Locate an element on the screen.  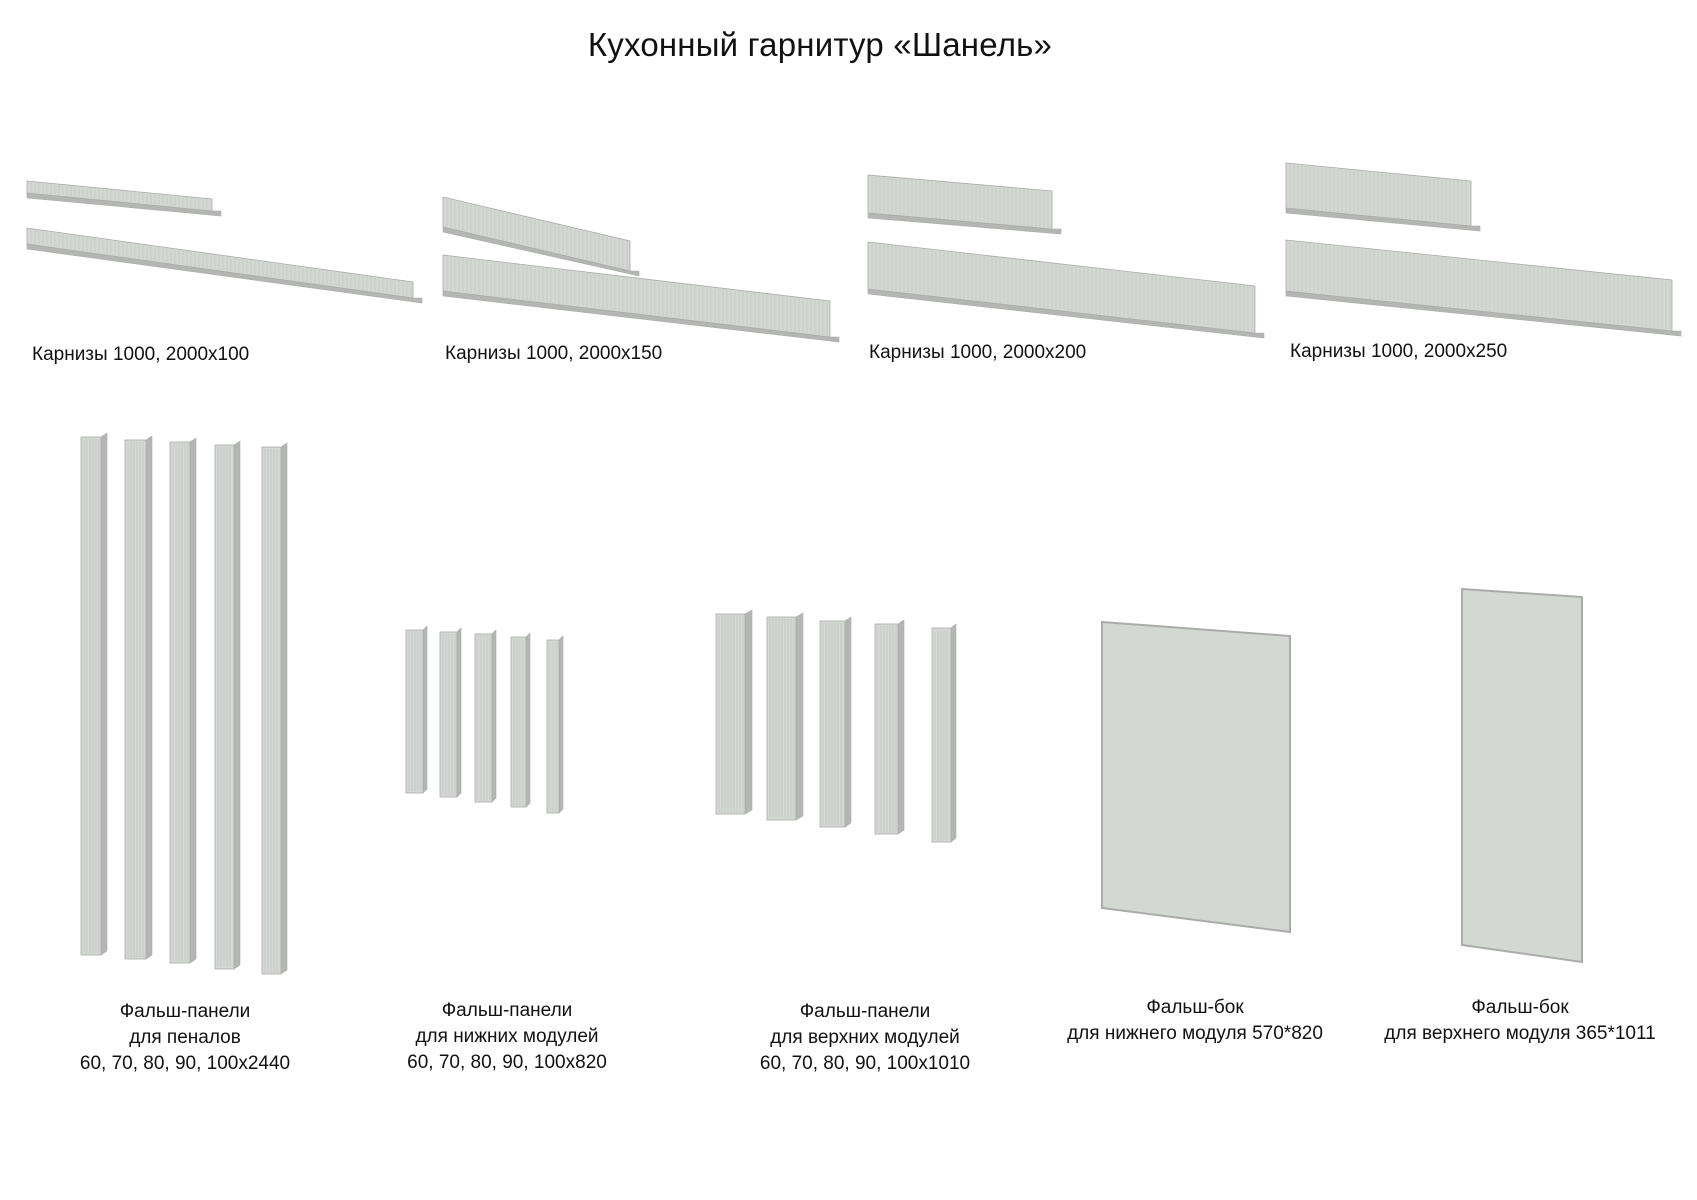
caption-line: для верхнего модуля 365*1011 is located at coordinates (1520, 1033).